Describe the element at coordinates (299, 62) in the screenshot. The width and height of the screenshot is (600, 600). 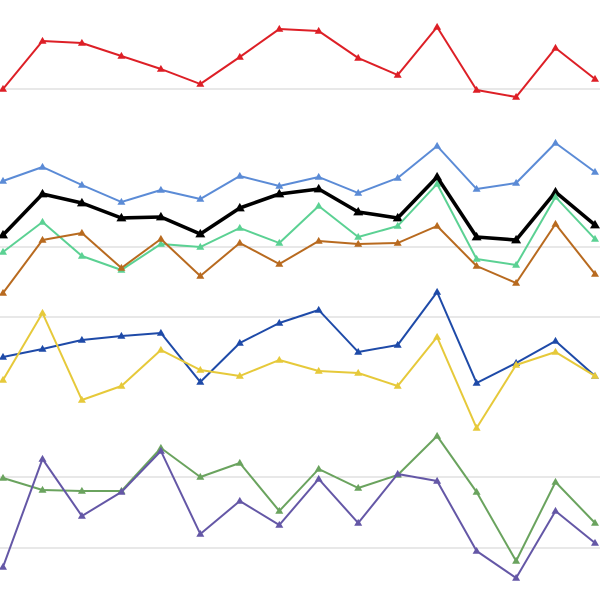
I see `series-1-line` at that location.